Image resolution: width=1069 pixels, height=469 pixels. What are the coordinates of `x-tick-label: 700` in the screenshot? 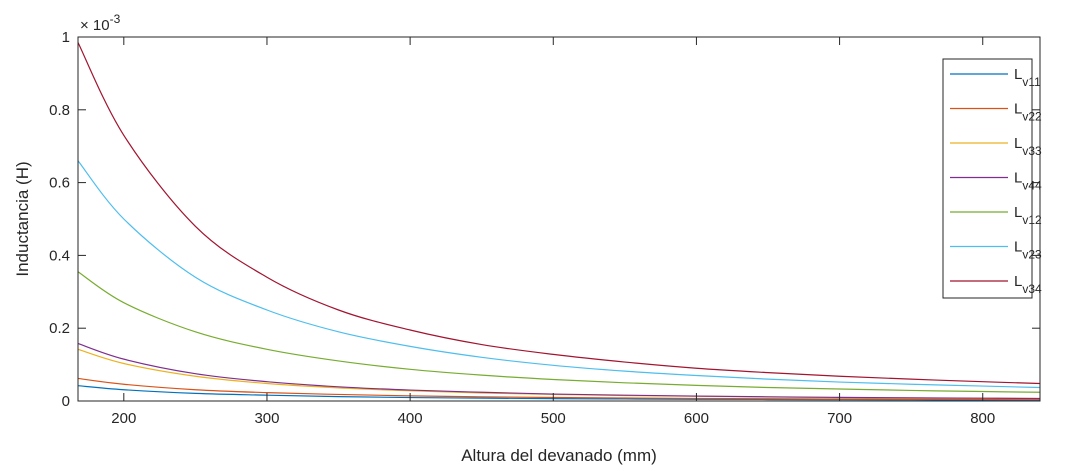 It's located at (839, 418).